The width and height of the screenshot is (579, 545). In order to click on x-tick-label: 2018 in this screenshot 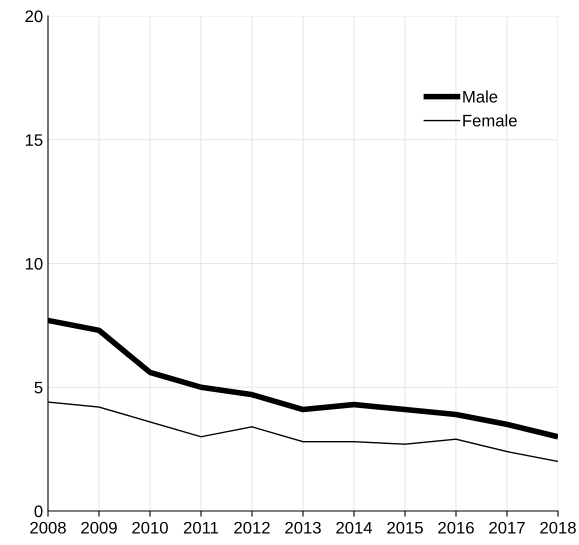, I will do `click(558, 528)`.